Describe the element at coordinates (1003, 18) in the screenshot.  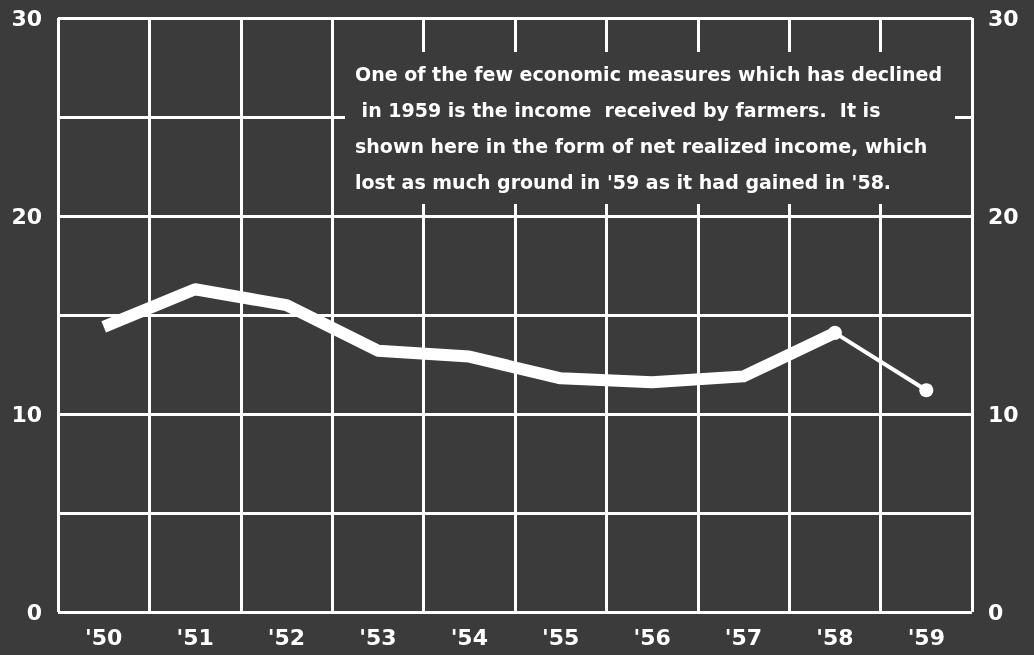
I see `y2-tick-label: 30` at that location.